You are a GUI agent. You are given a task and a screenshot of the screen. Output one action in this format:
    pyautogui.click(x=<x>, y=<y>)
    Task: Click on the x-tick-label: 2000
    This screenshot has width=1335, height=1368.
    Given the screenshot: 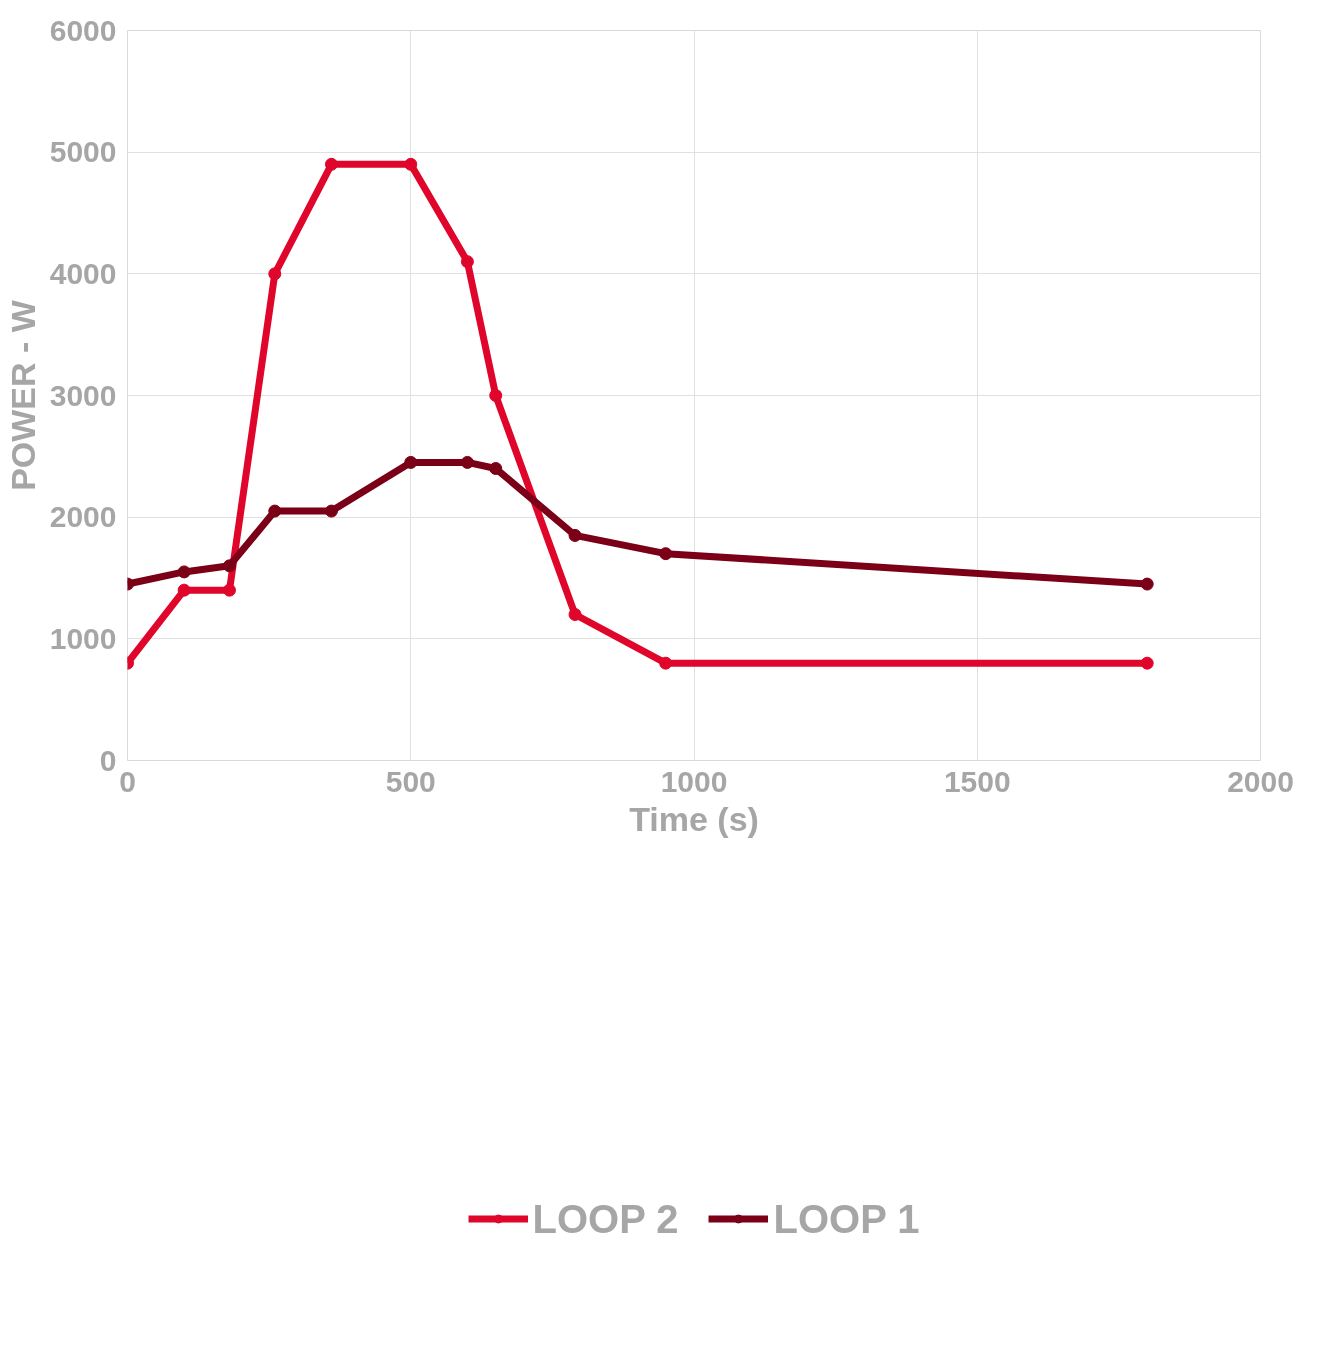 What is the action you would take?
    pyautogui.click(x=1260, y=781)
    